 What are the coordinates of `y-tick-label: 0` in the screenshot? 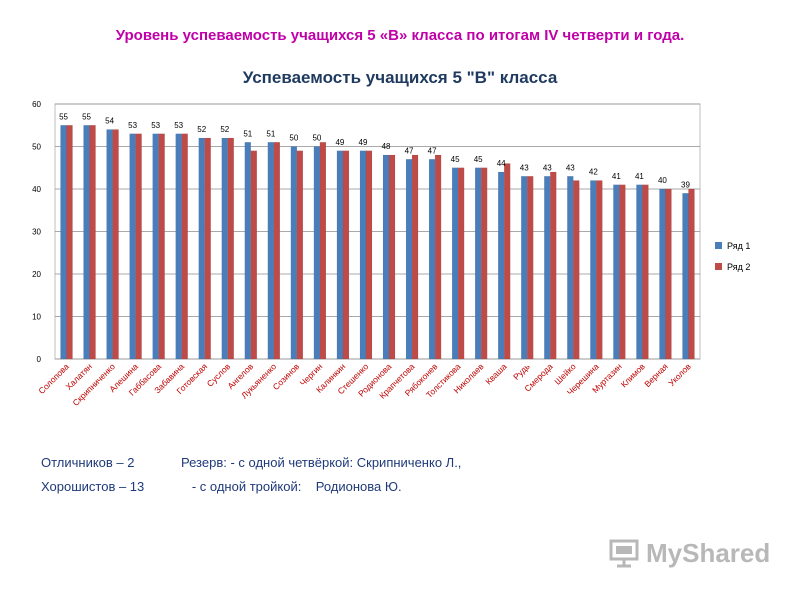 It's located at (39, 359).